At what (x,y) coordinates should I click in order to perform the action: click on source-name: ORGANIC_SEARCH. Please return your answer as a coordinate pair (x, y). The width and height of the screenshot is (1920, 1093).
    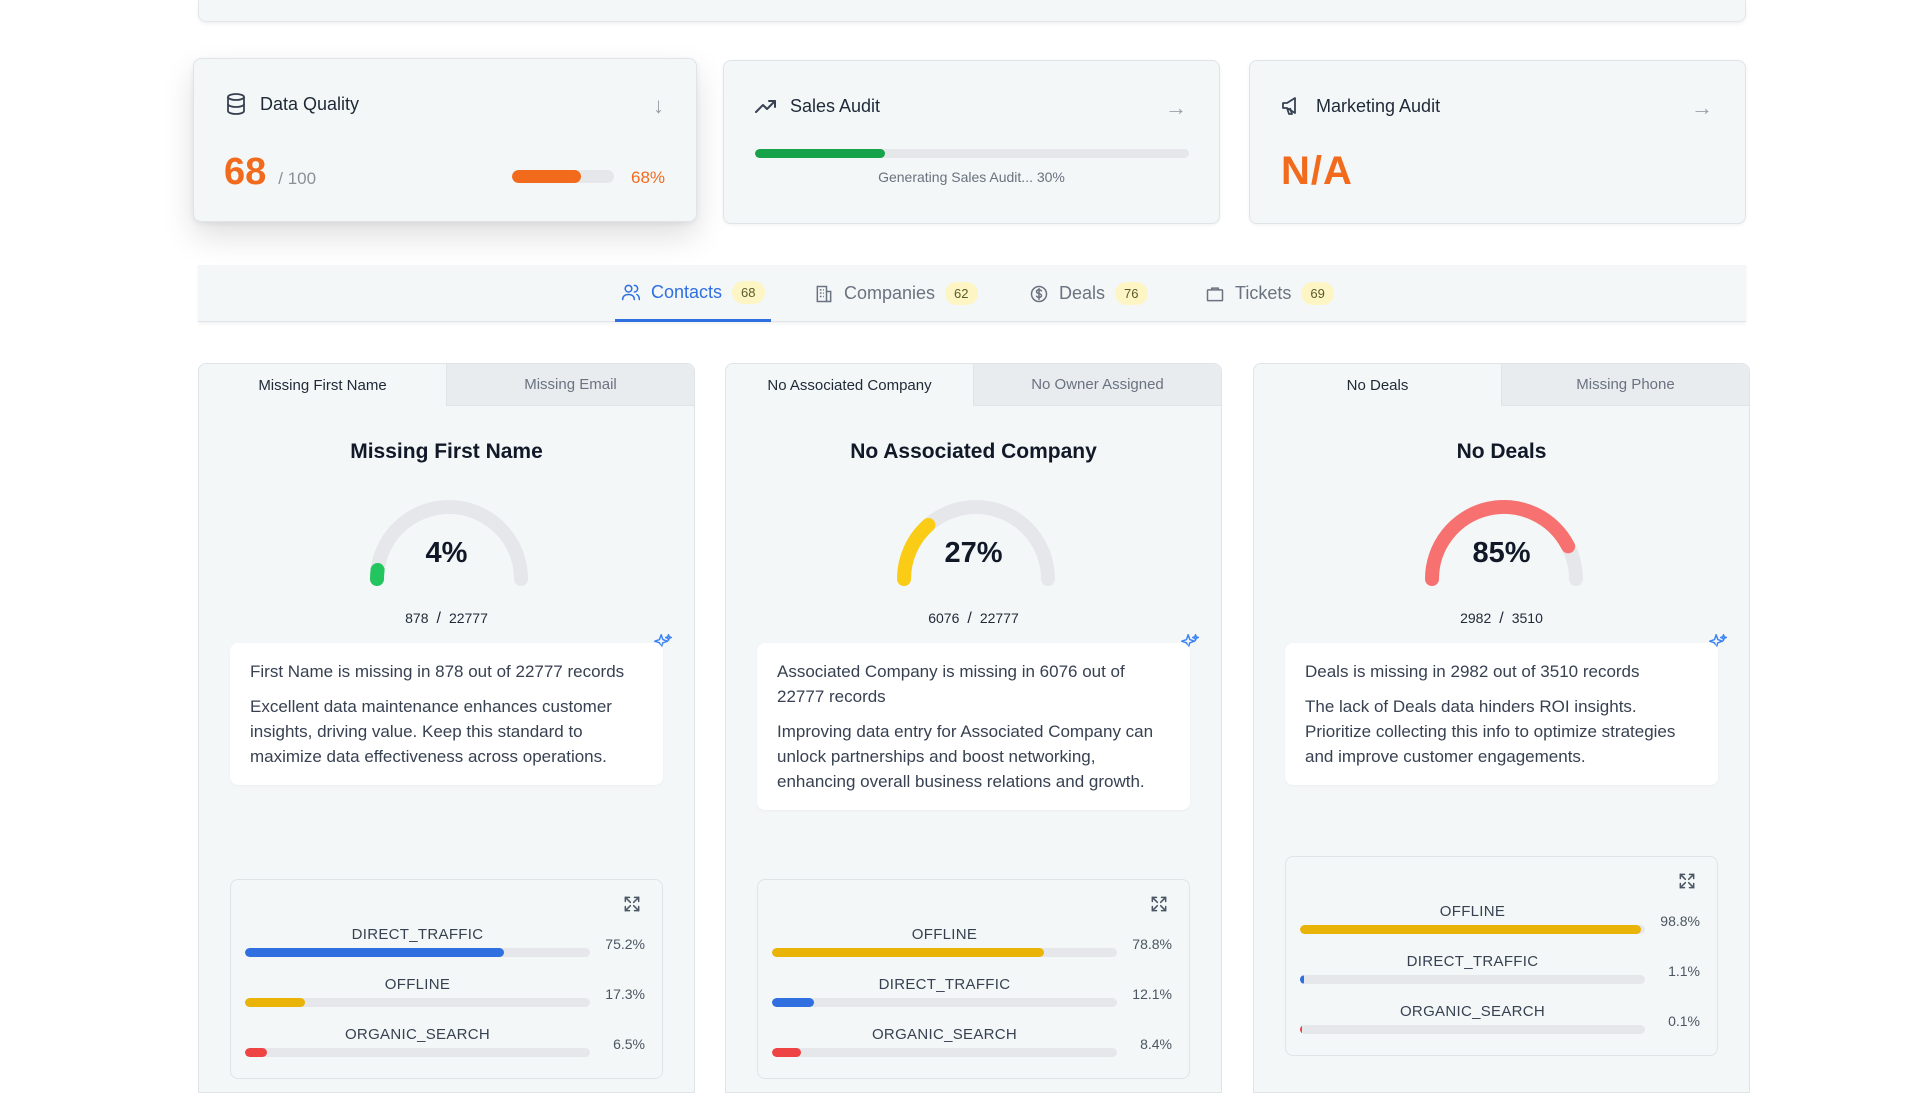
    Looking at the image, I should click on (944, 1034).